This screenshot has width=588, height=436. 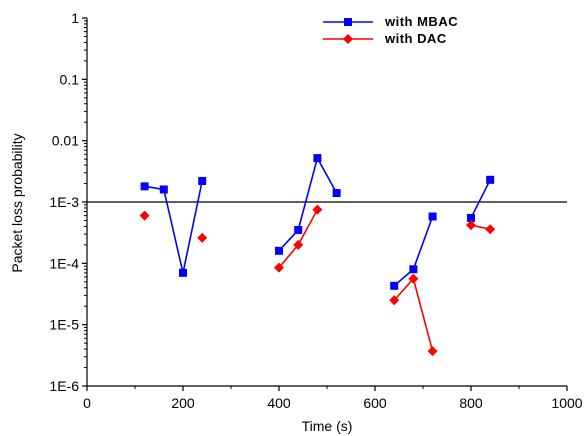 I want to click on x-tick-label: 600, so click(x=375, y=403).